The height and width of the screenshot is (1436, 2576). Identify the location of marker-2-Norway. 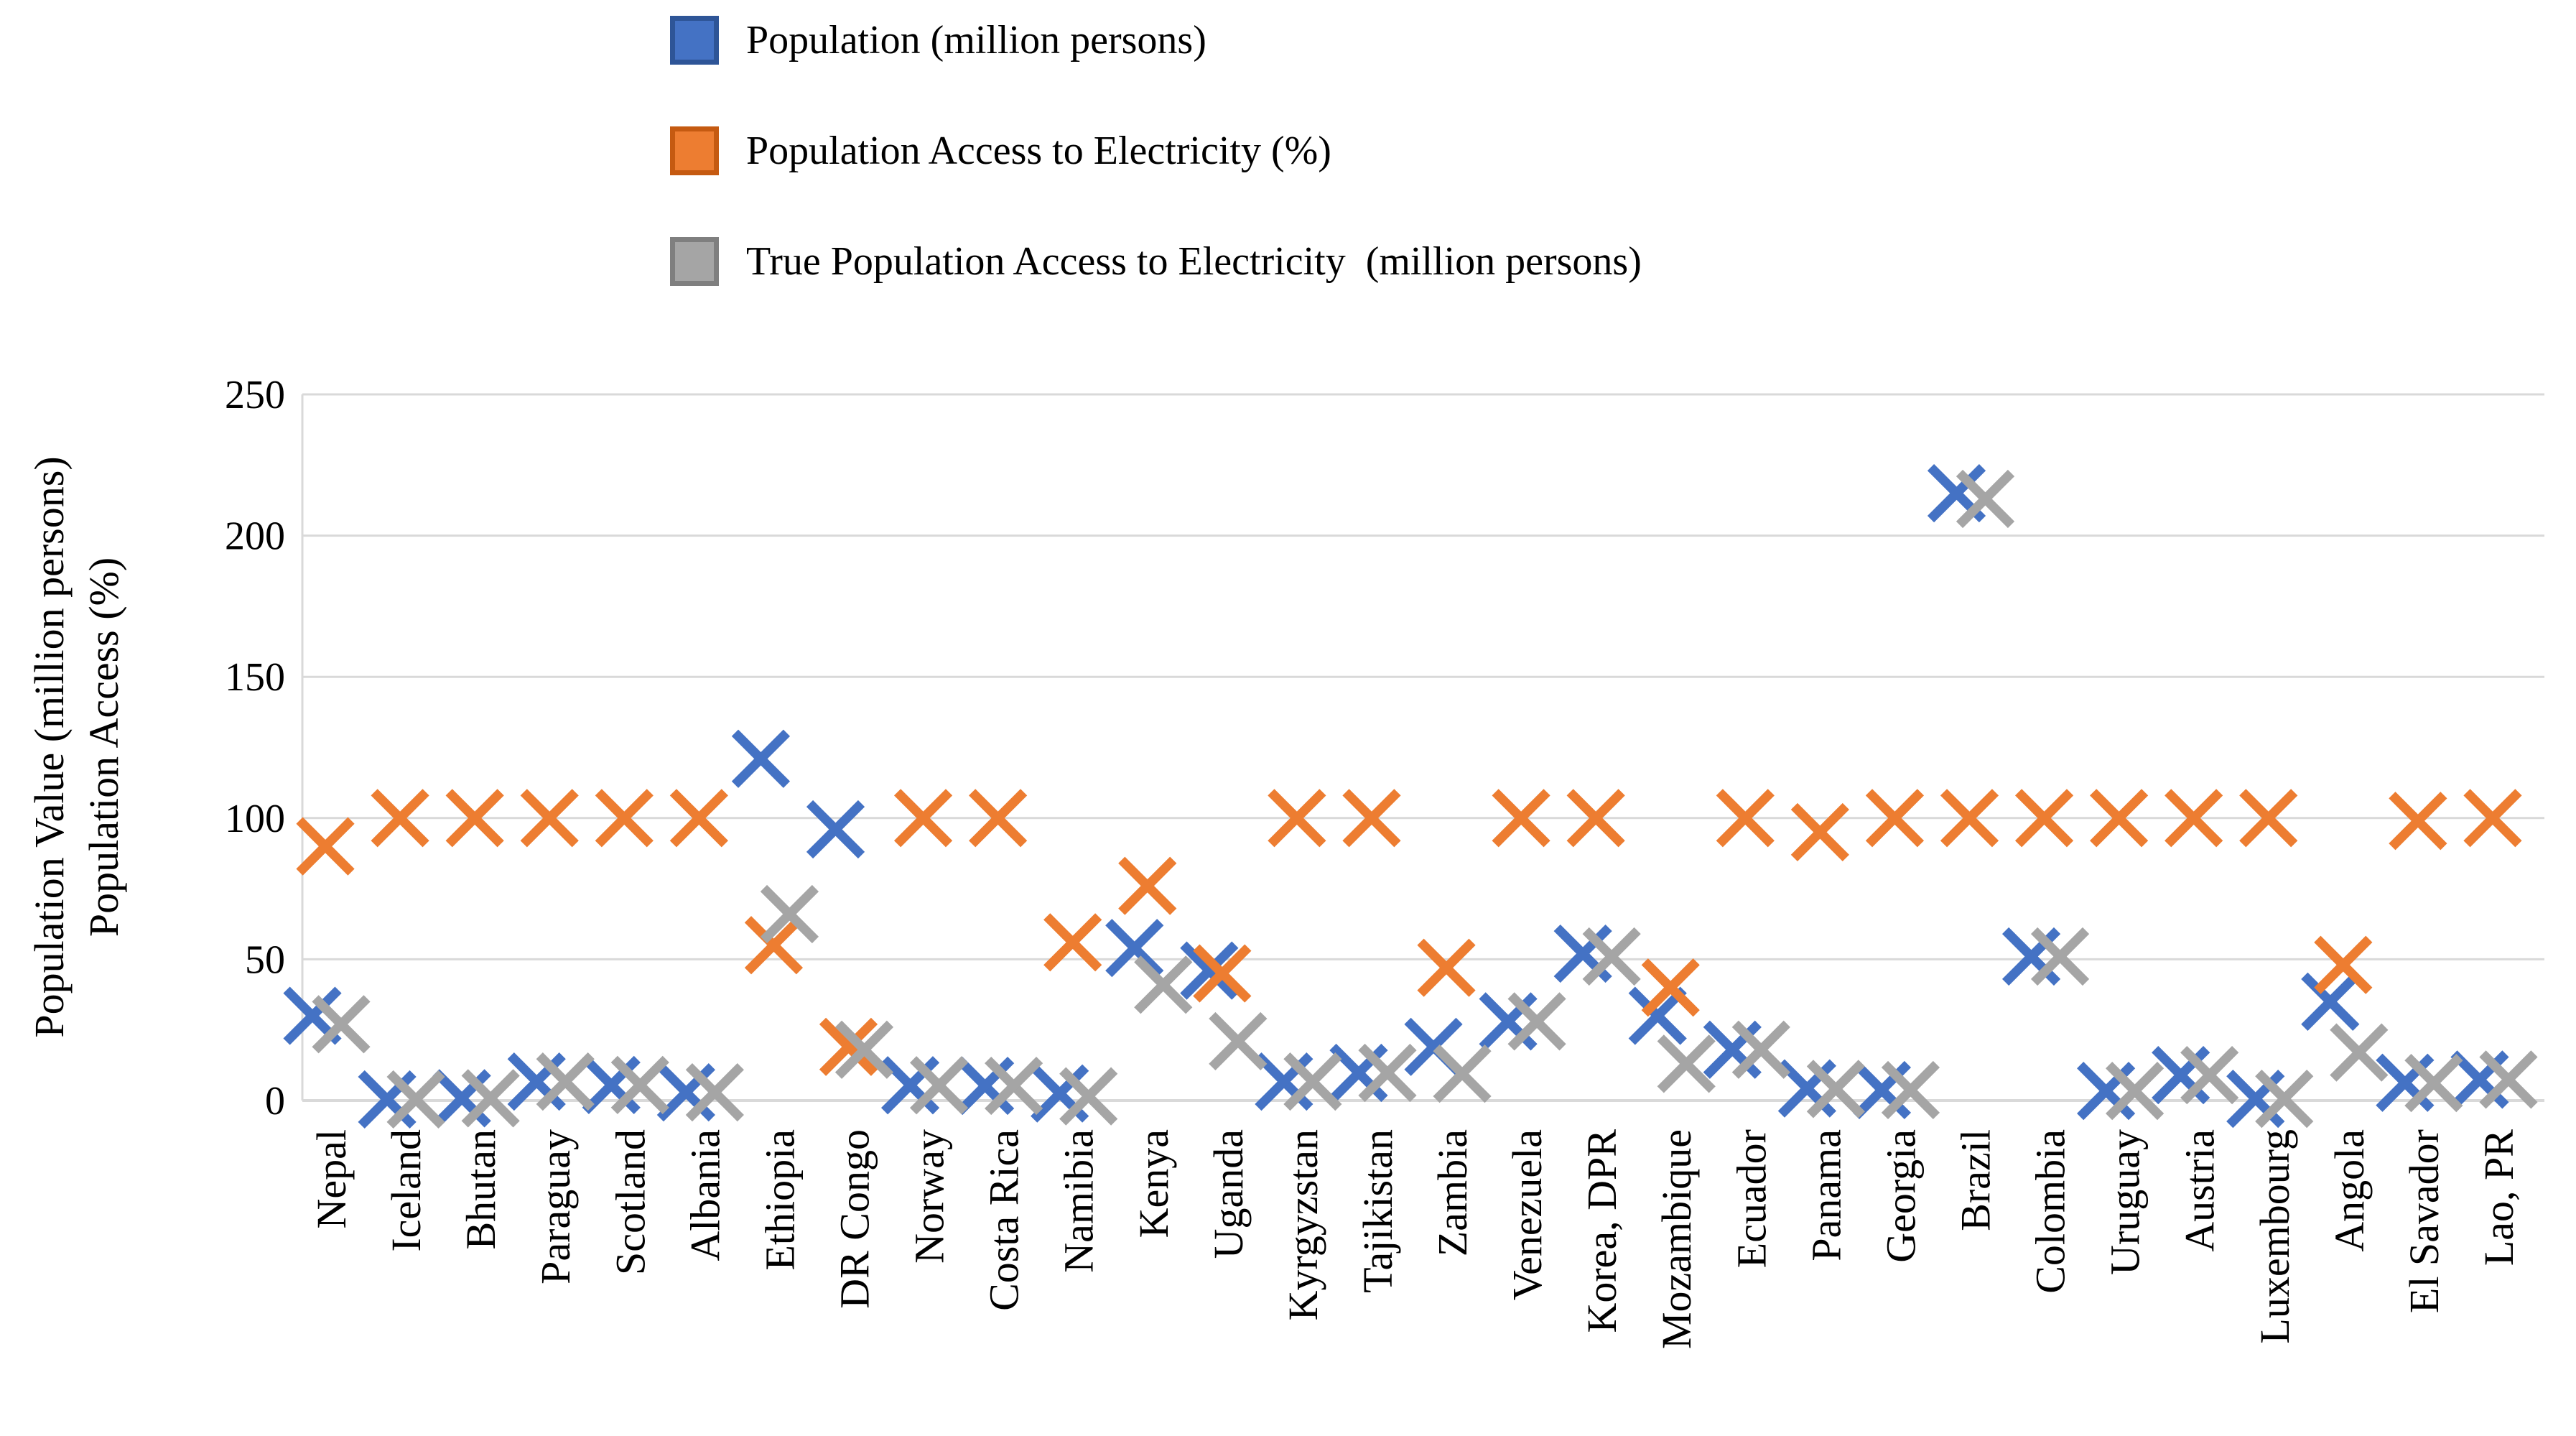
(939, 1085).